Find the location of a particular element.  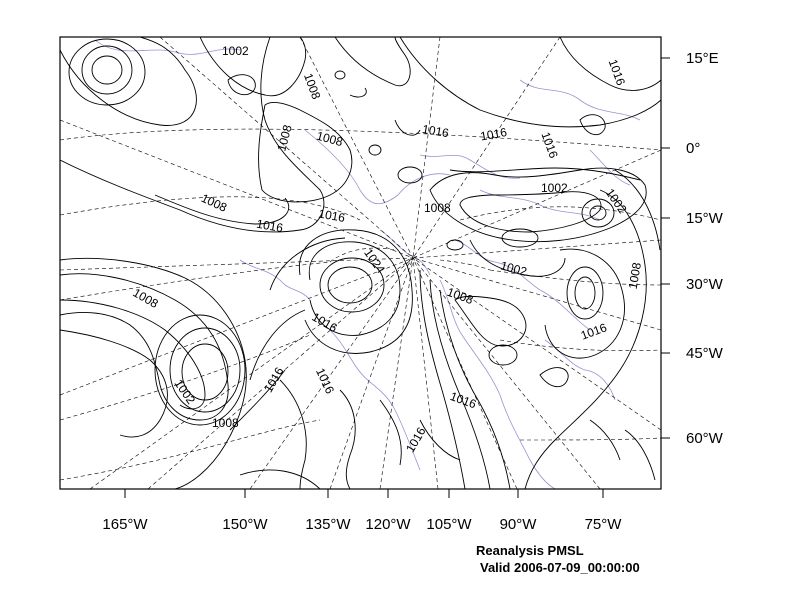

lon-label: 90°W is located at coordinates (519, 524).